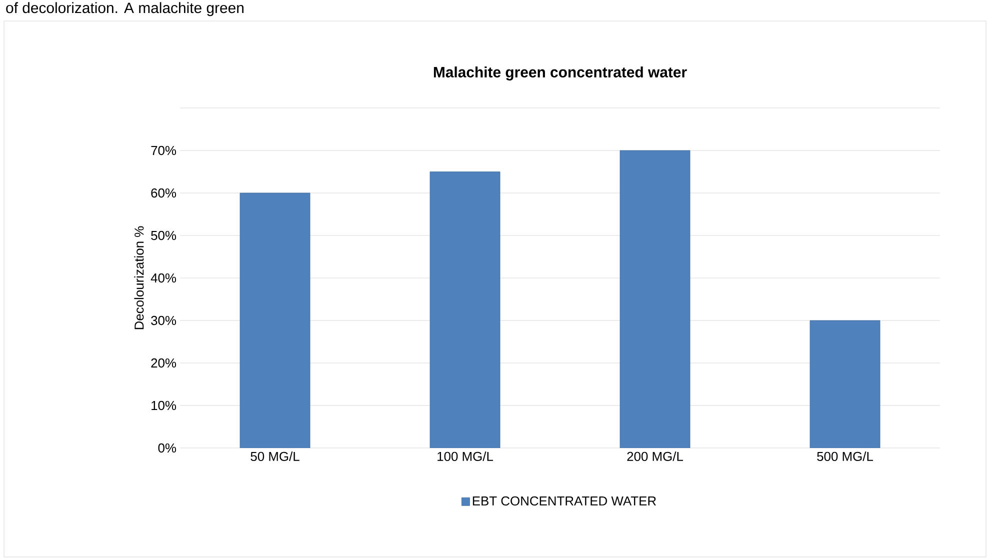  What do you see at coordinates (655, 457) in the screenshot?
I see `x-tick-label: 200 MG/L` at bounding box center [655, 457].